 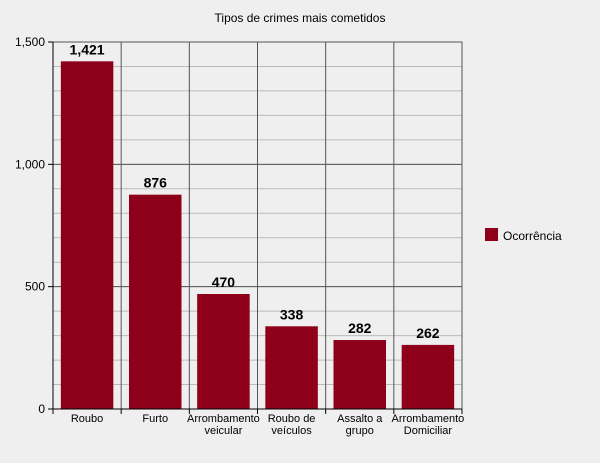 I want to click on x-category-label: Furto, so click(x=155, y=419).